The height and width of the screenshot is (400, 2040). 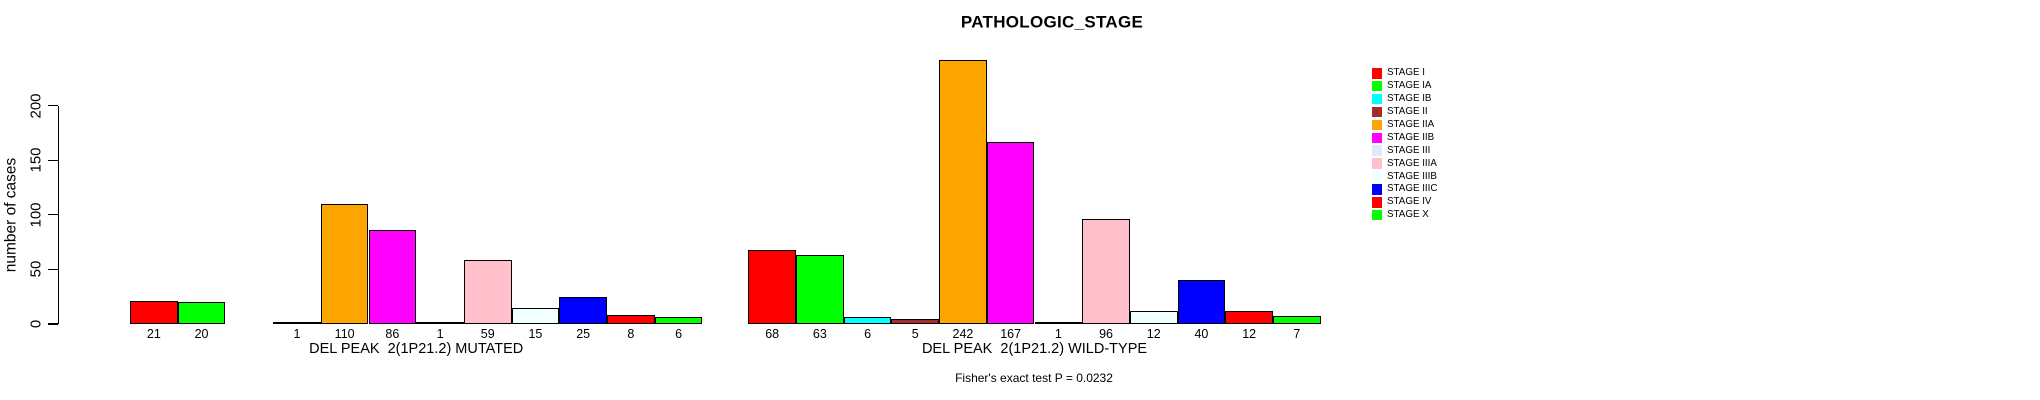 I want to click on group-axis-label: DEL PEAK 2(1P21.2) MUTATED, so click(x=416, y=348).